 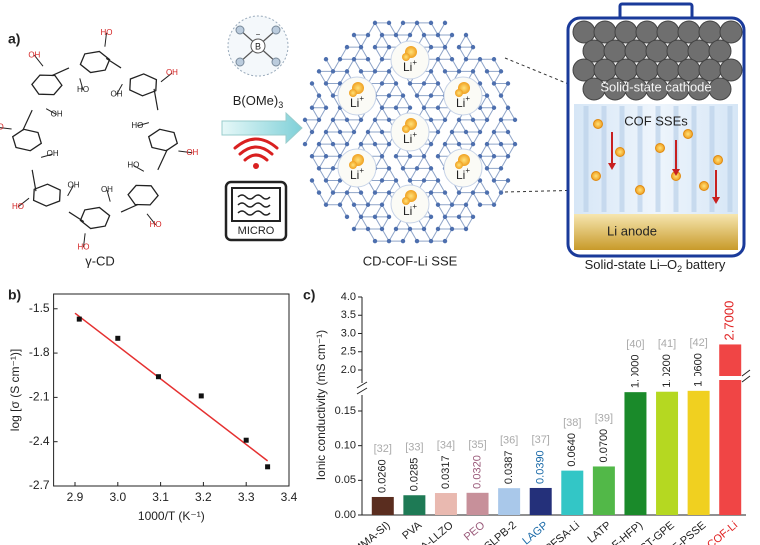 What do you see at coordinates (256, 166) in the screenshot?
I see `wifi-dot` at bounding box center [256, 166].